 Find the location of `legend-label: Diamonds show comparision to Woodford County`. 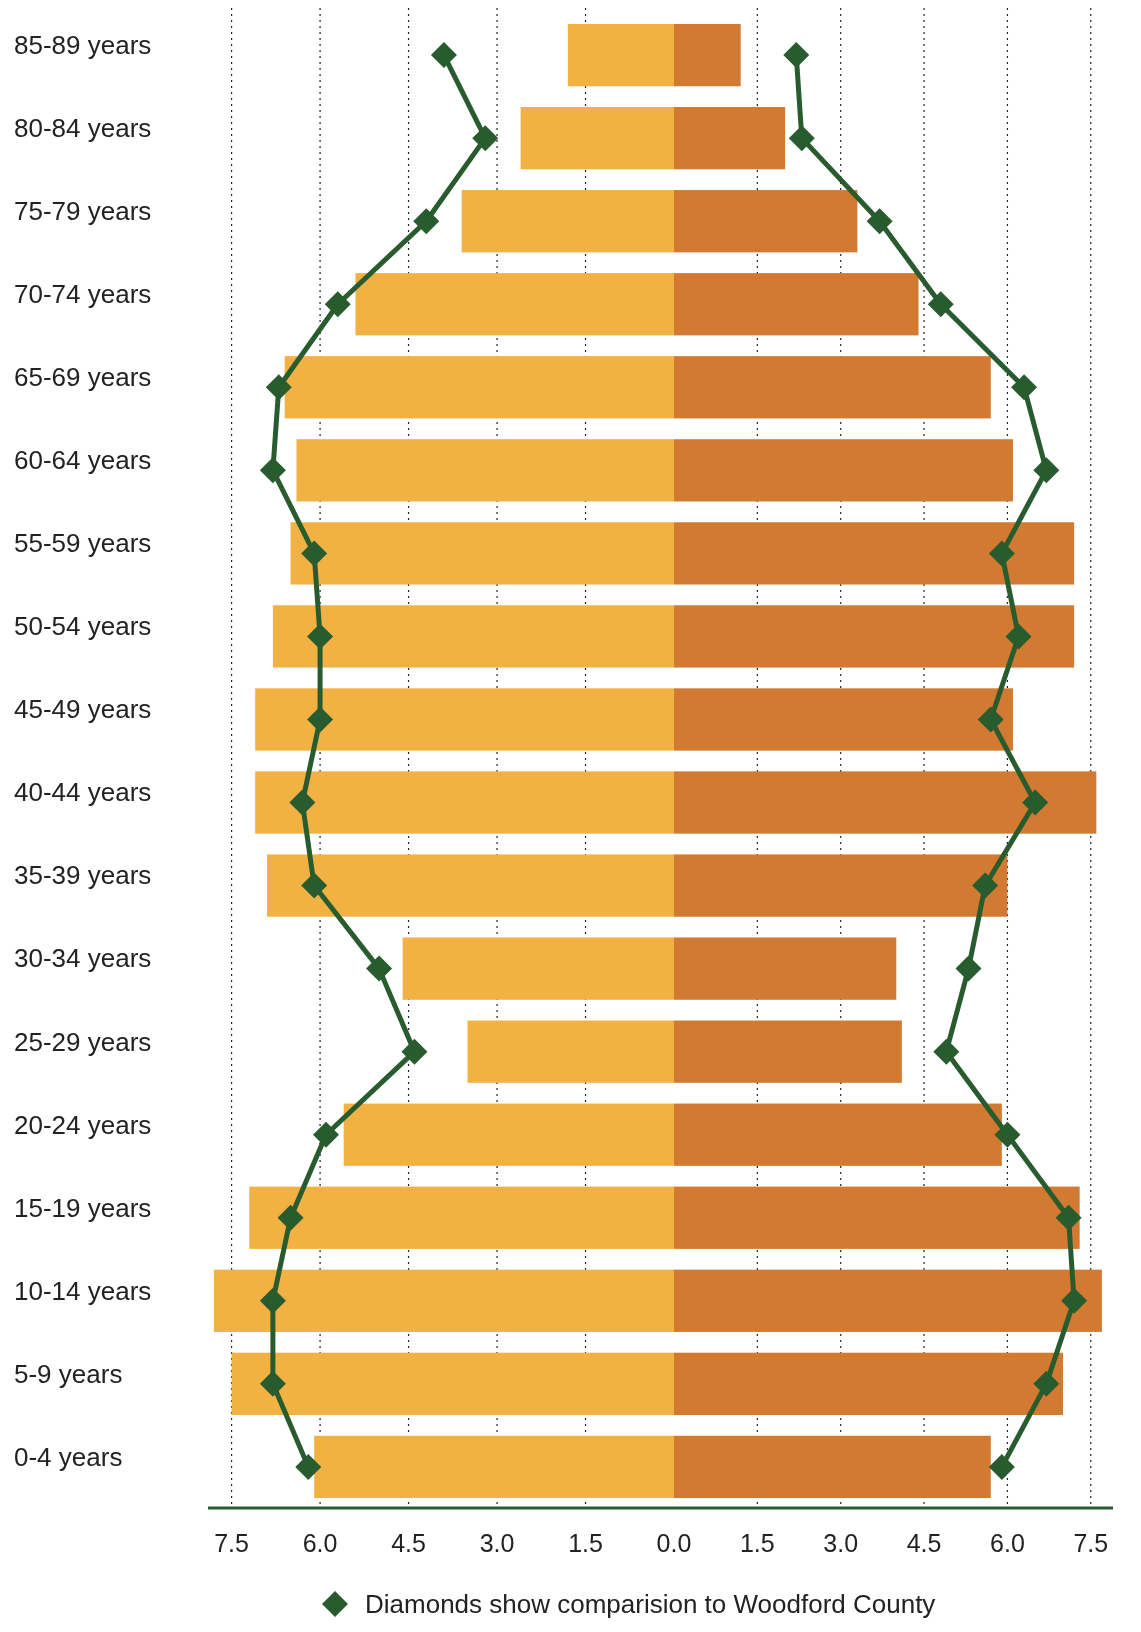

legend-label: Diamonds show comparision to Woodford County is located at coordinates (650, 1604).